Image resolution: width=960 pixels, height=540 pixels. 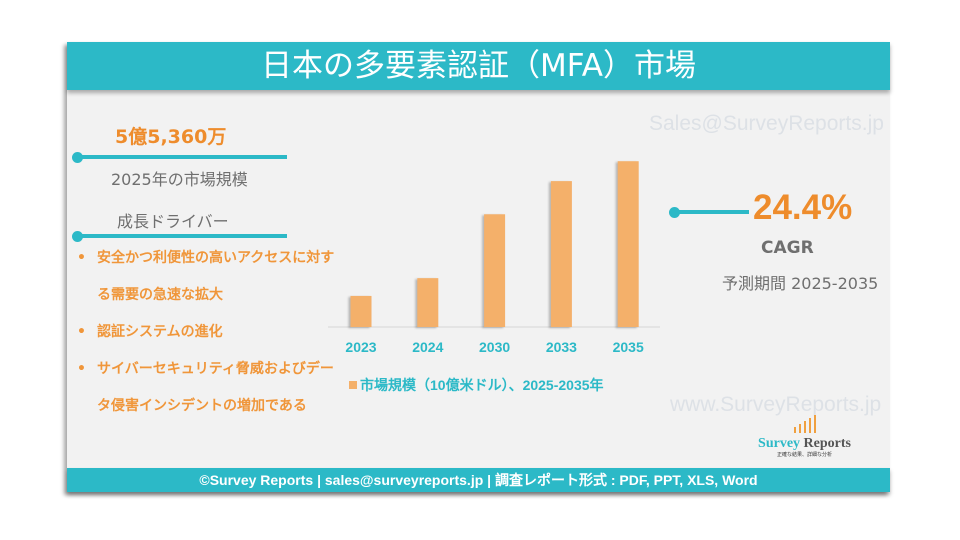 I want to click on logo-word-reports: Reports, so click(x=827, y=443).